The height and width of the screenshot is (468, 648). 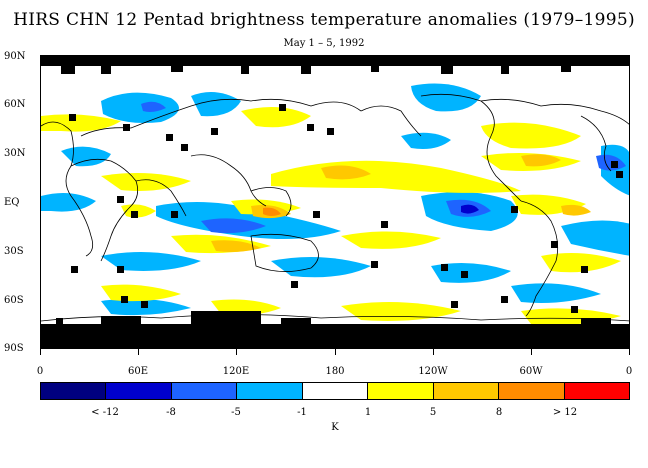 I want to click on cold-extreme-anomaly-regions, so click(x=470, y=209).